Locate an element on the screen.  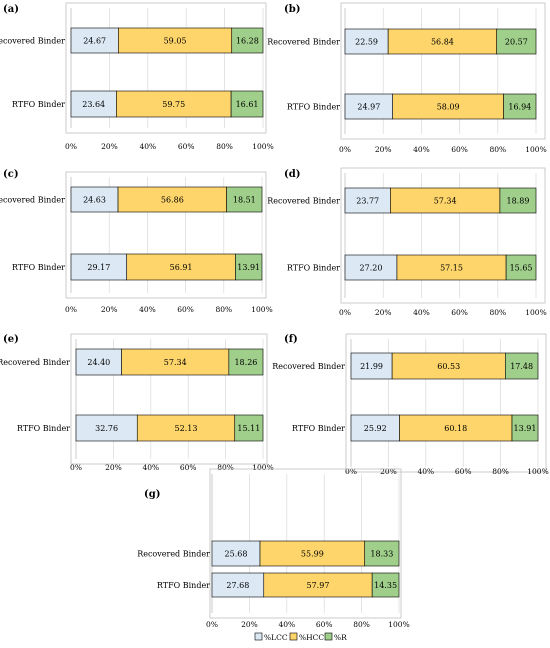
data-label: 22.59 is located at coordinates (366, 42).